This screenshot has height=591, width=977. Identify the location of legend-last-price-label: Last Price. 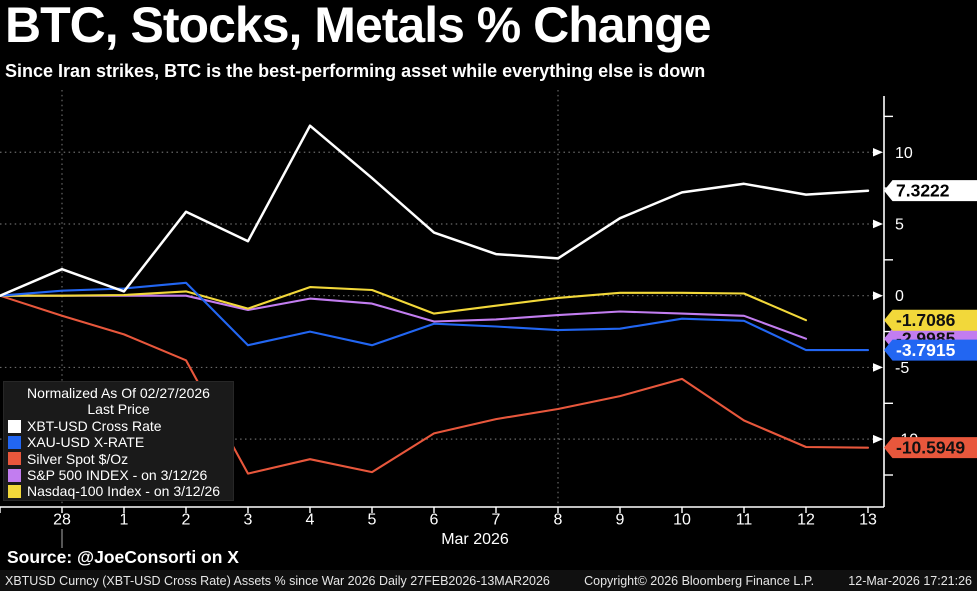
(118, 409).